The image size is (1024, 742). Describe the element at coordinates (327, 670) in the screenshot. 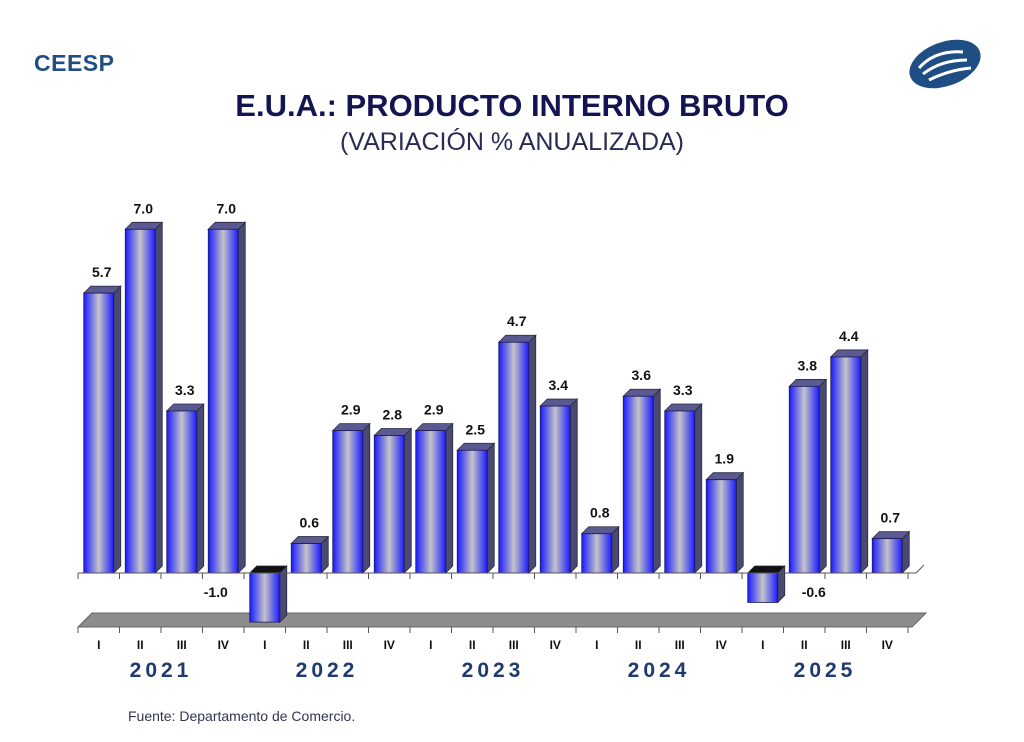

I see `year-label: 2022` at that location.